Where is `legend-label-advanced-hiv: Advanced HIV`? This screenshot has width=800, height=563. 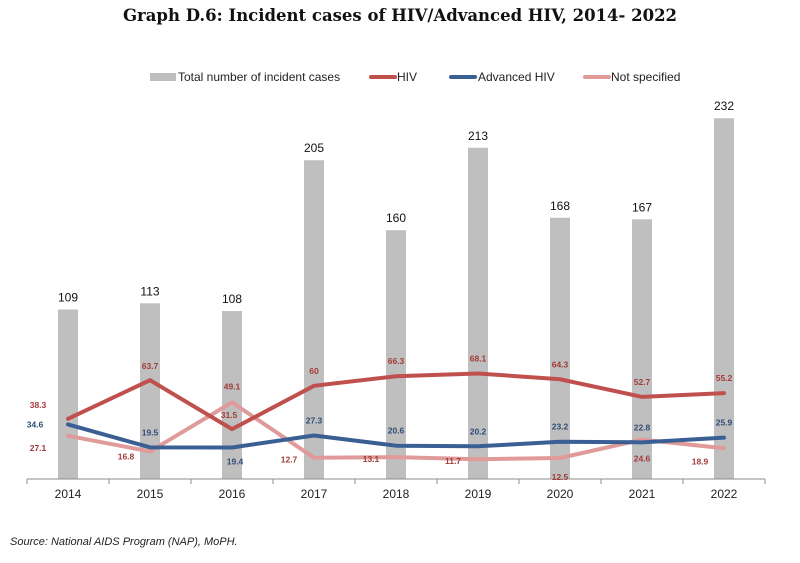 legend-label-advanced-hiv: Advanced HIV is located at coordinates (516, 77).